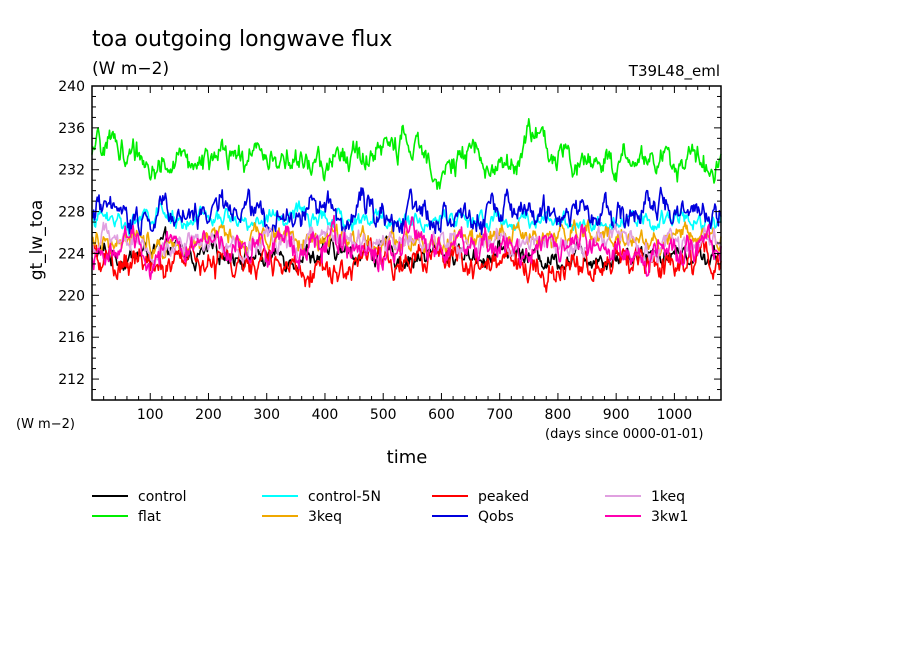 This screenshot has width=904, height=658. I want to click on x-tick-label: 100, so click(150, 415).